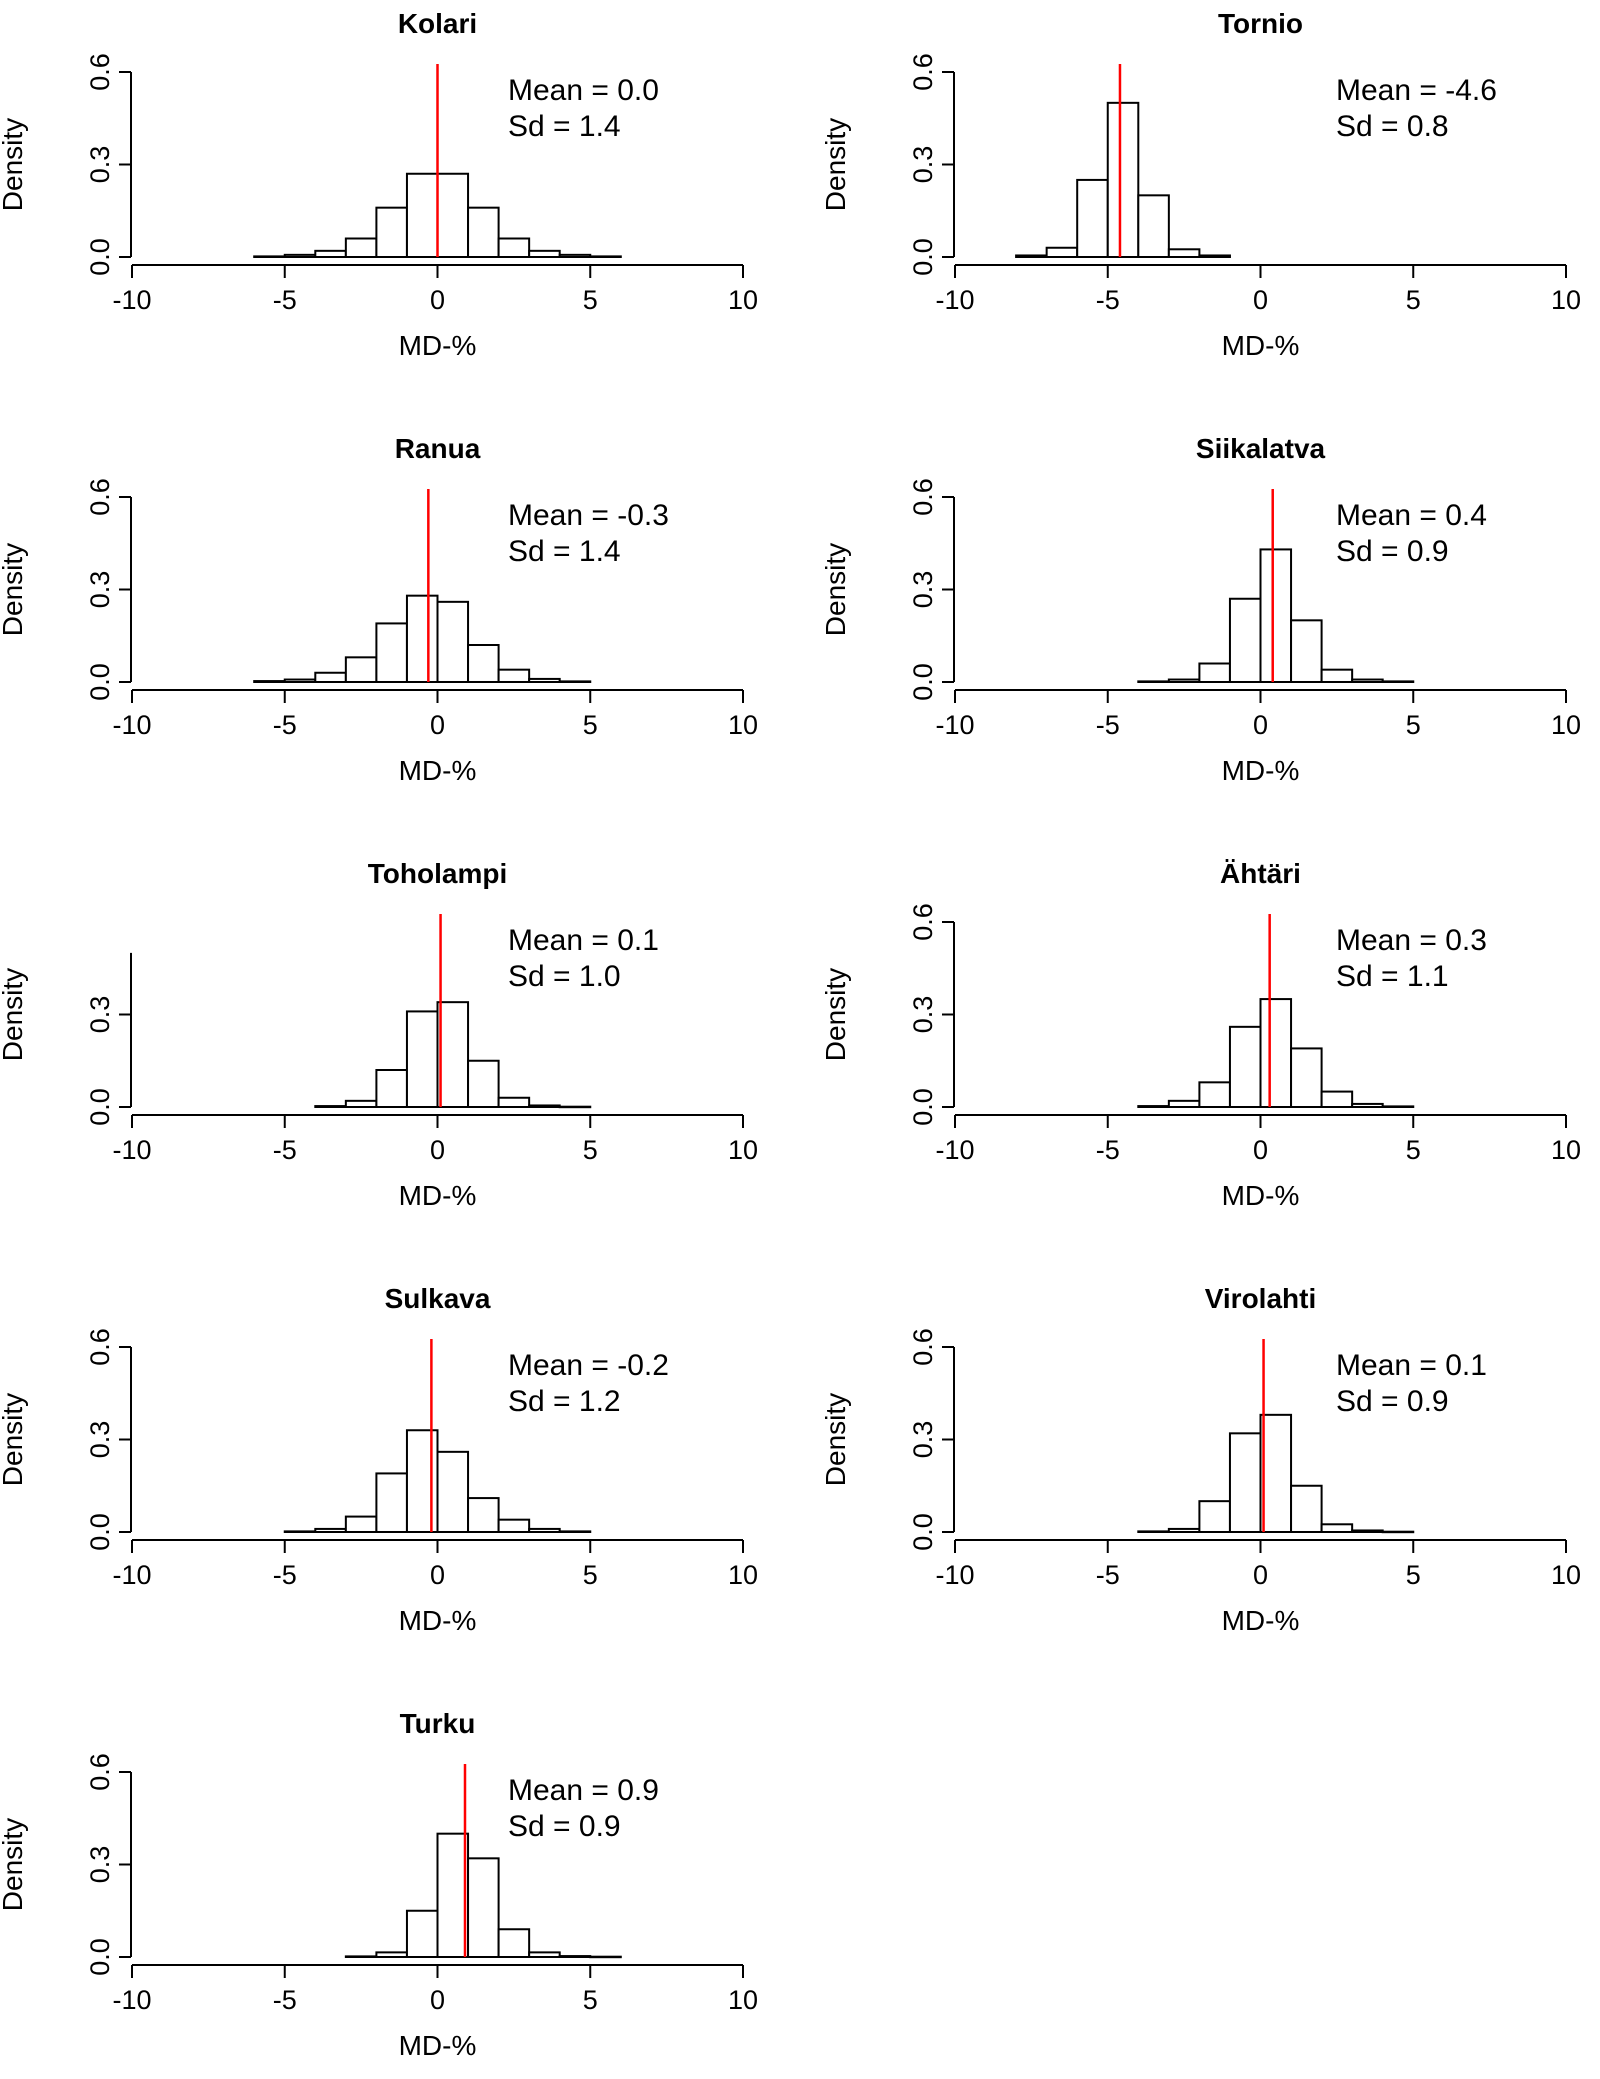 This screenshot has height=2079, width=1600. Describe the element at coordinates (1416, 90) in the screenshot. I see `mean-annotation: Mean = -4.6` at that location.